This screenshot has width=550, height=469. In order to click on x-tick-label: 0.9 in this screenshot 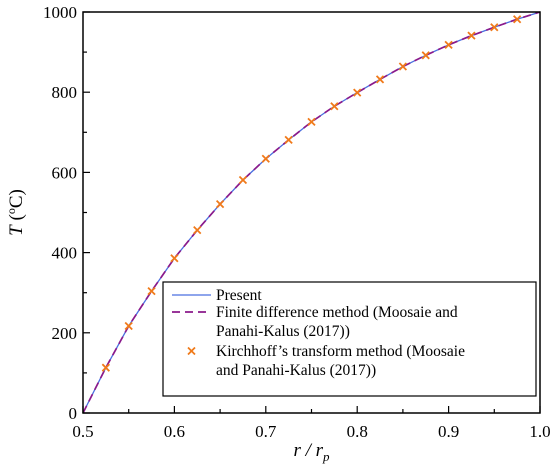, I will do `click(448, 431)`.